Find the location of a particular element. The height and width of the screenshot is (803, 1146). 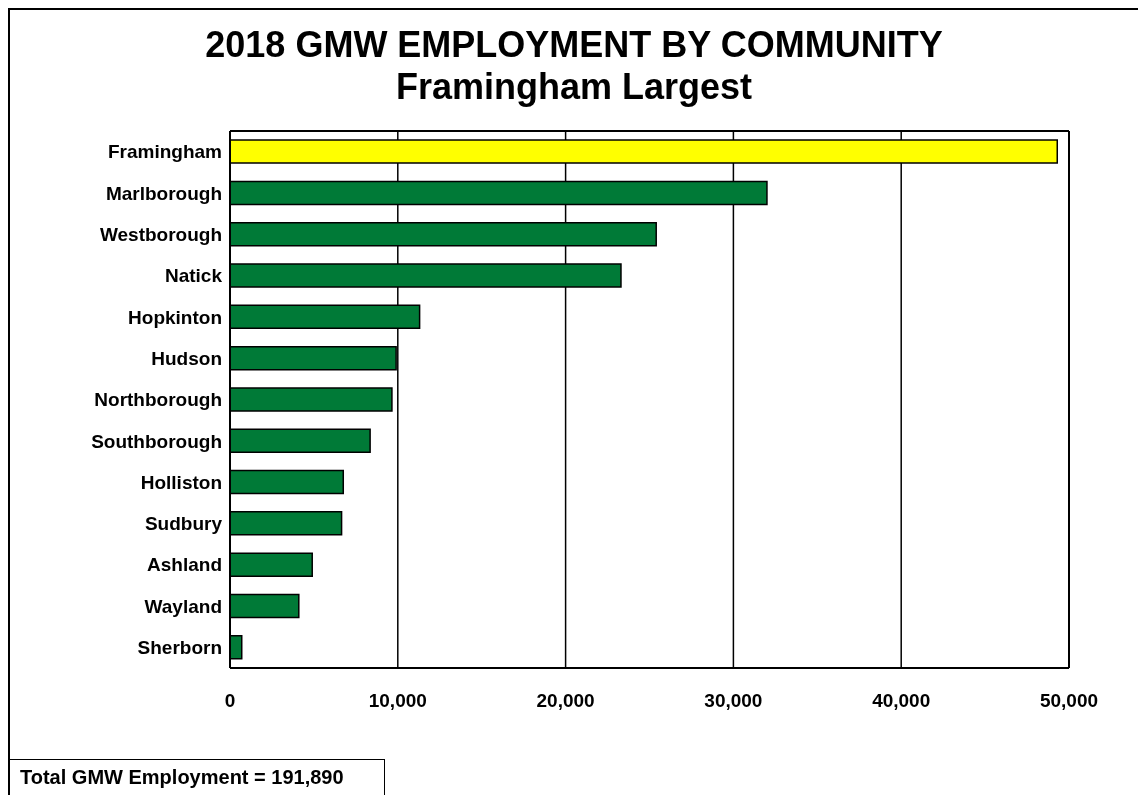

y-tick-label: Ashland is located at coordinates (184, 565).